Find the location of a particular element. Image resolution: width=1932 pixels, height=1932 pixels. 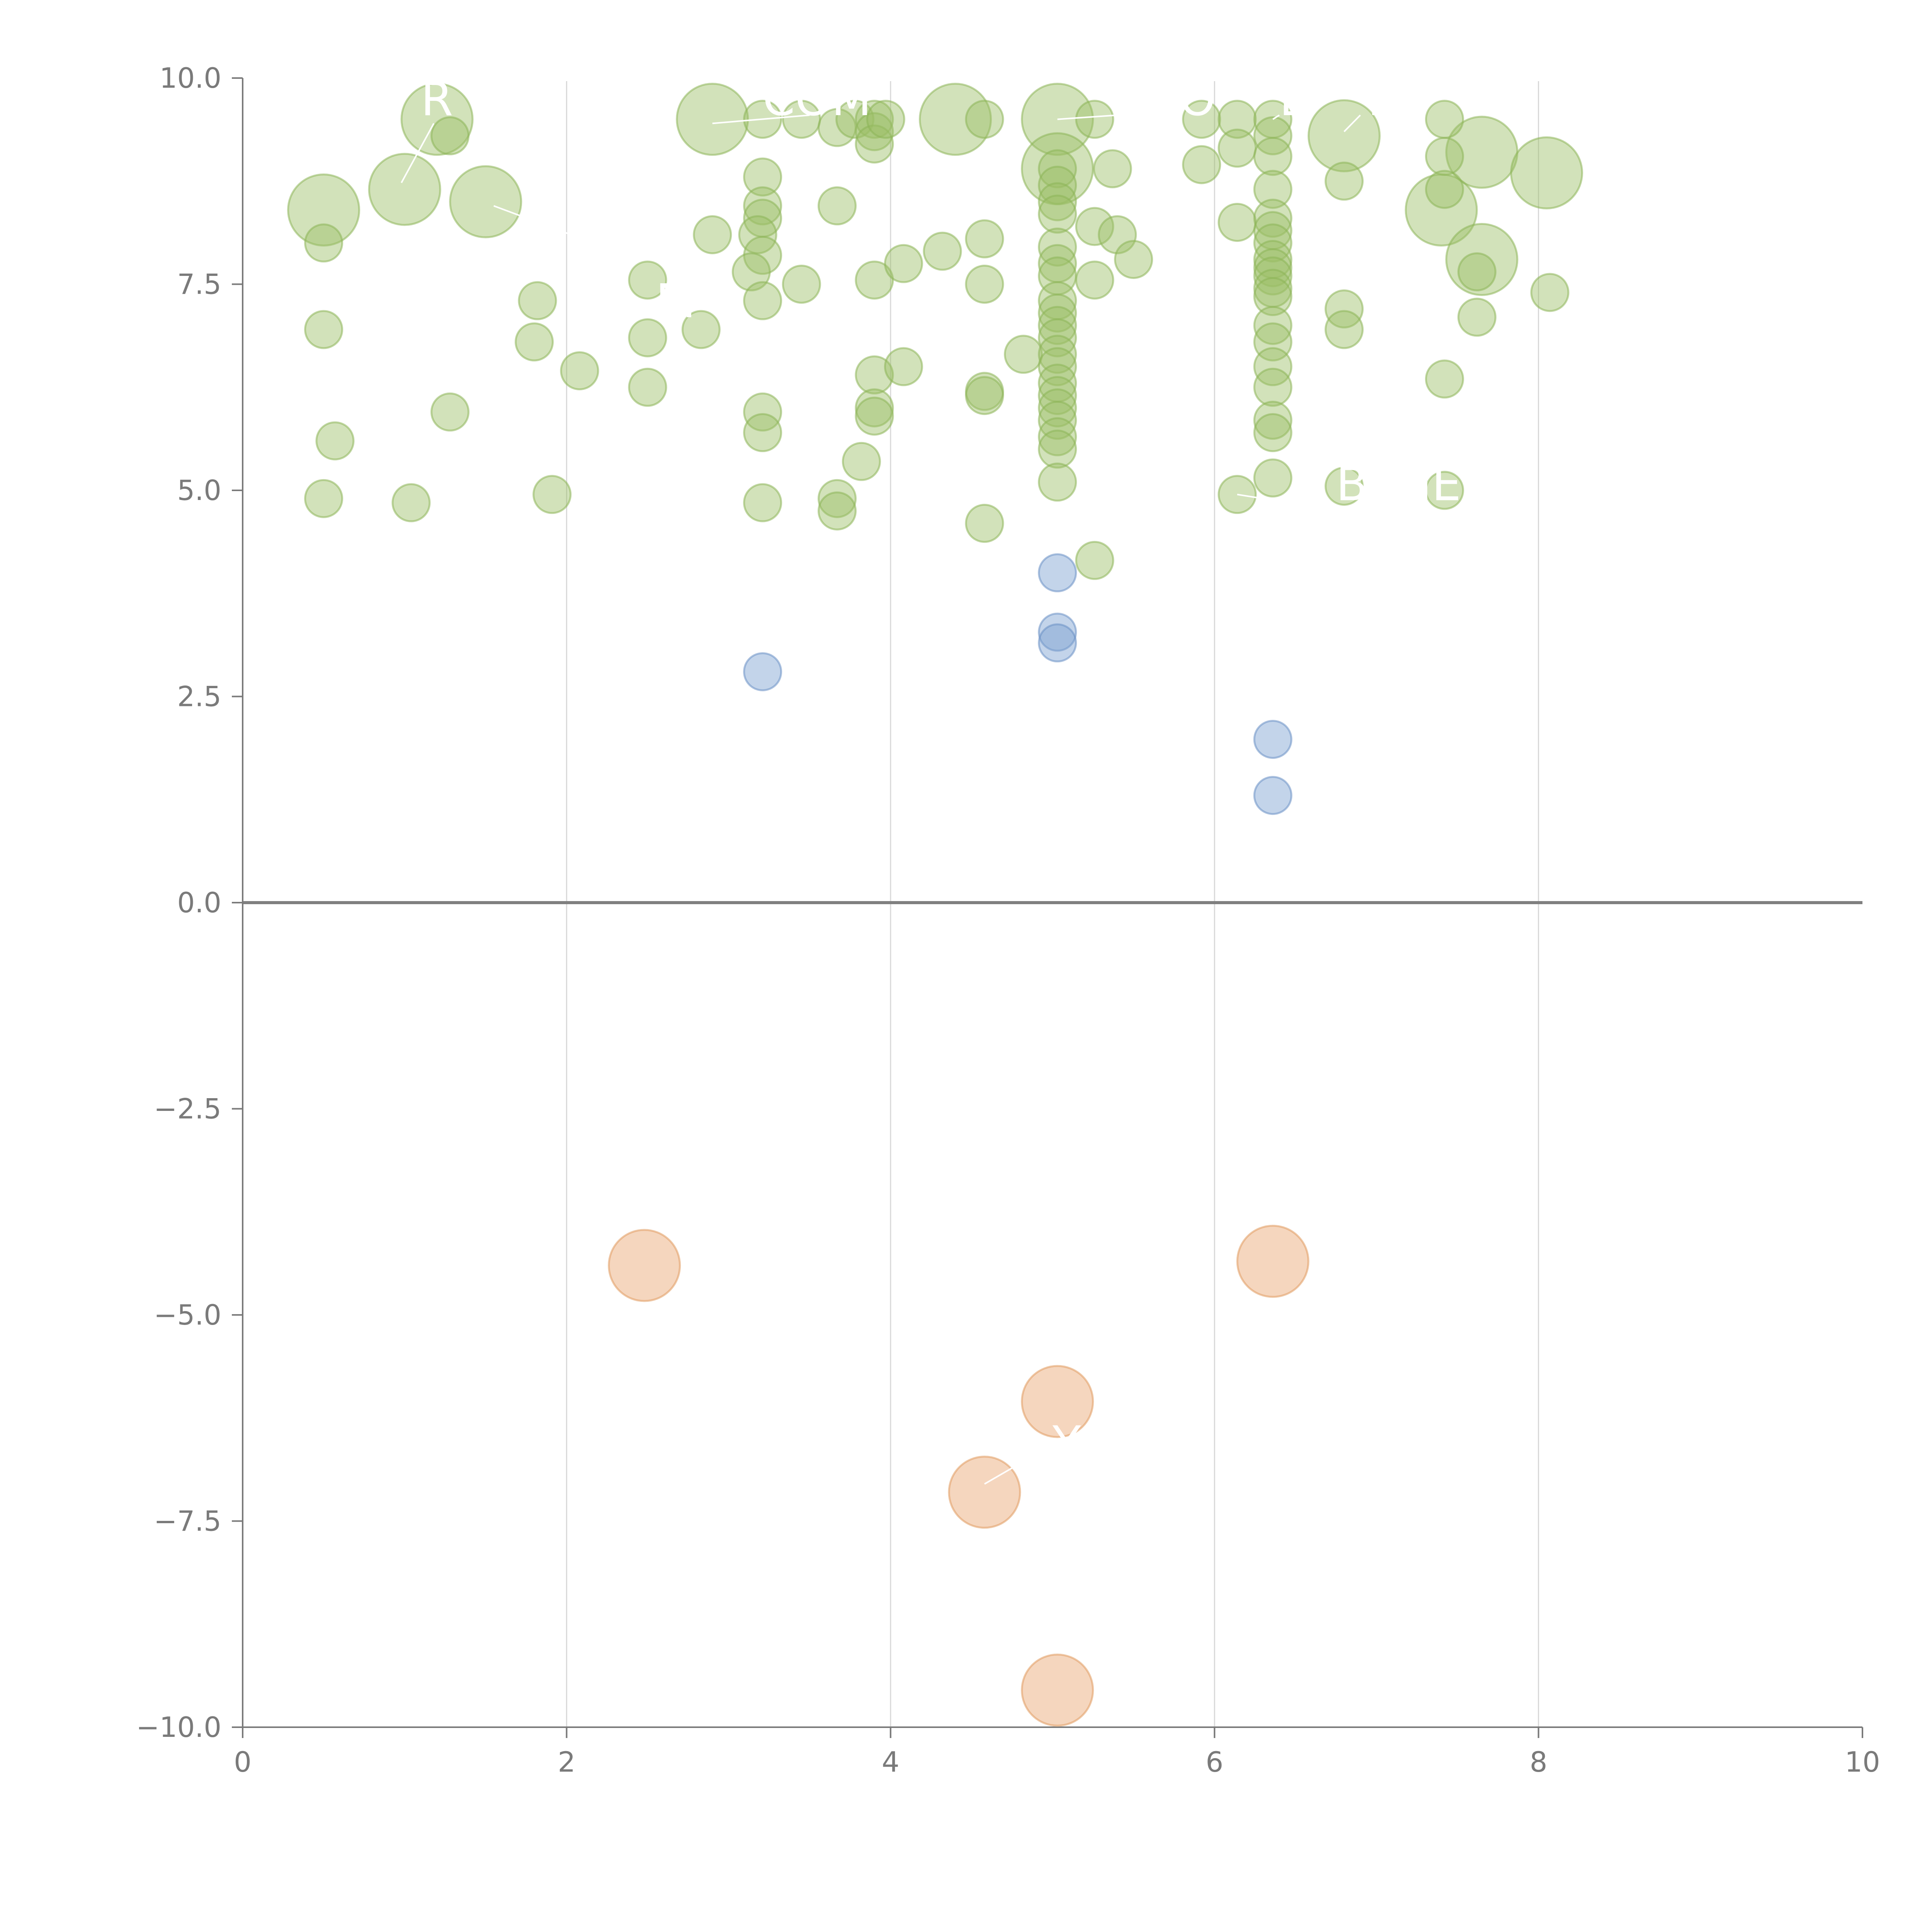

point-label: COM is located at coordinates (818, 99).